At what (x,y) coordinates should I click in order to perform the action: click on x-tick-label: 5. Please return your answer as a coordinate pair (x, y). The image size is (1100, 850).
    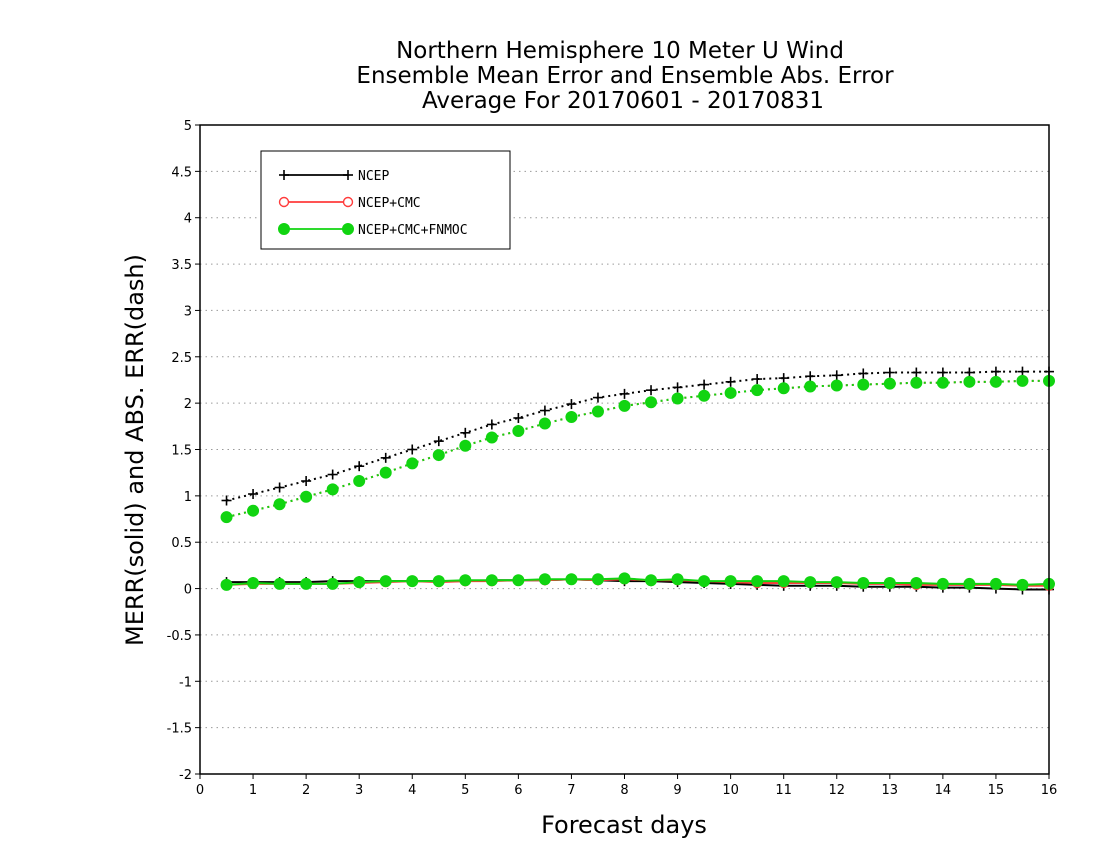
    Looking at the image, I should click on (465, 790).